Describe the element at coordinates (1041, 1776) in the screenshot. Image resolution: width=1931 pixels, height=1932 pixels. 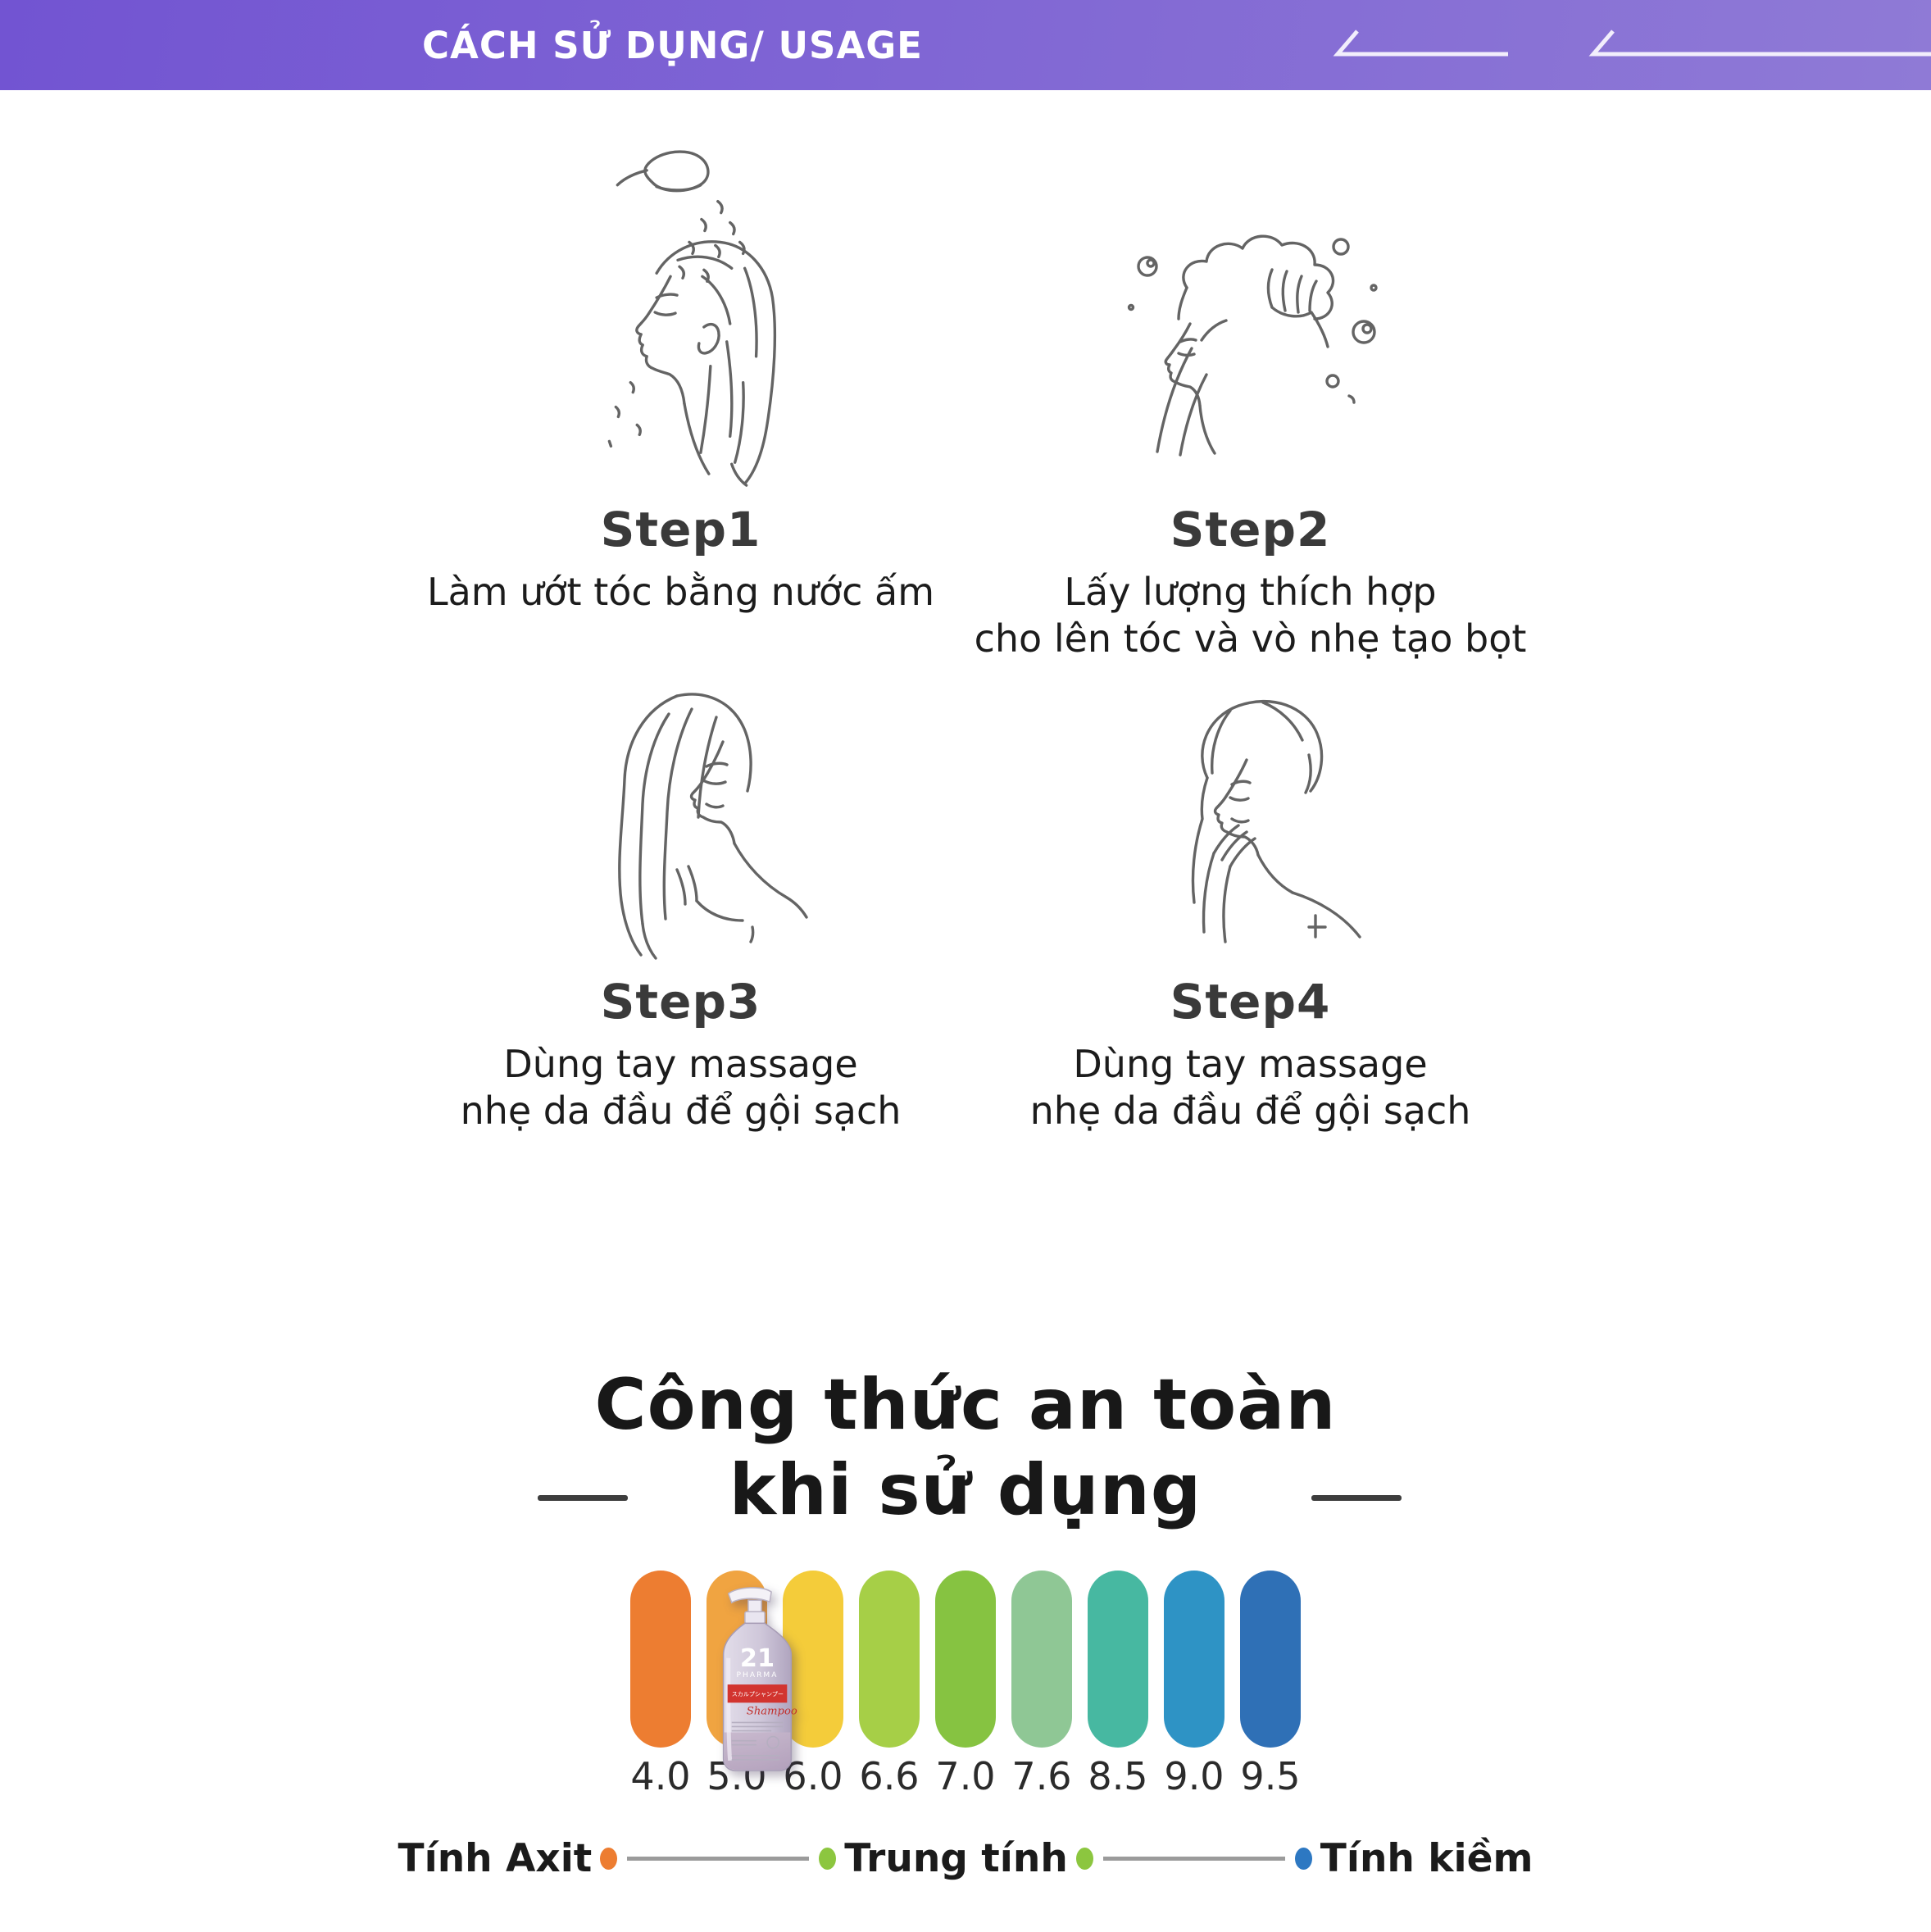
I see `ph-value-label: 7.6` at that location.